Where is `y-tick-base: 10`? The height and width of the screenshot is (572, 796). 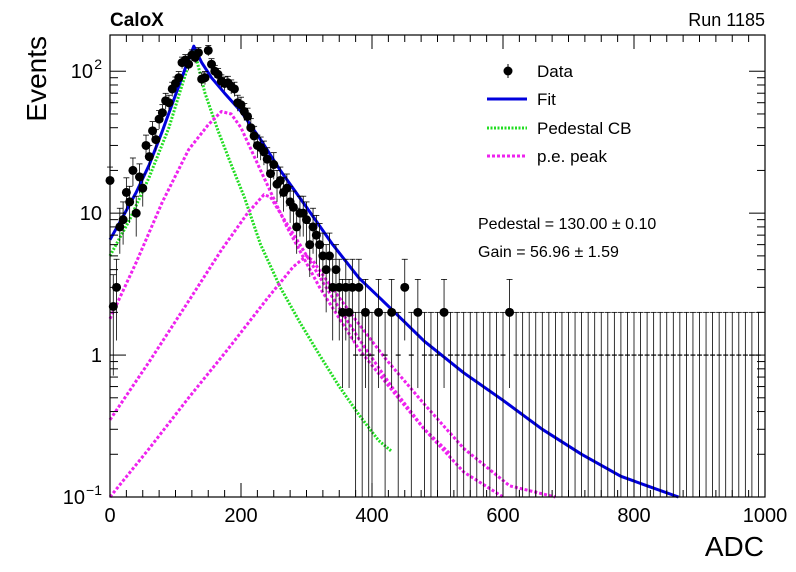
y-tick-base: 10 is located at coordinates (74, 498).